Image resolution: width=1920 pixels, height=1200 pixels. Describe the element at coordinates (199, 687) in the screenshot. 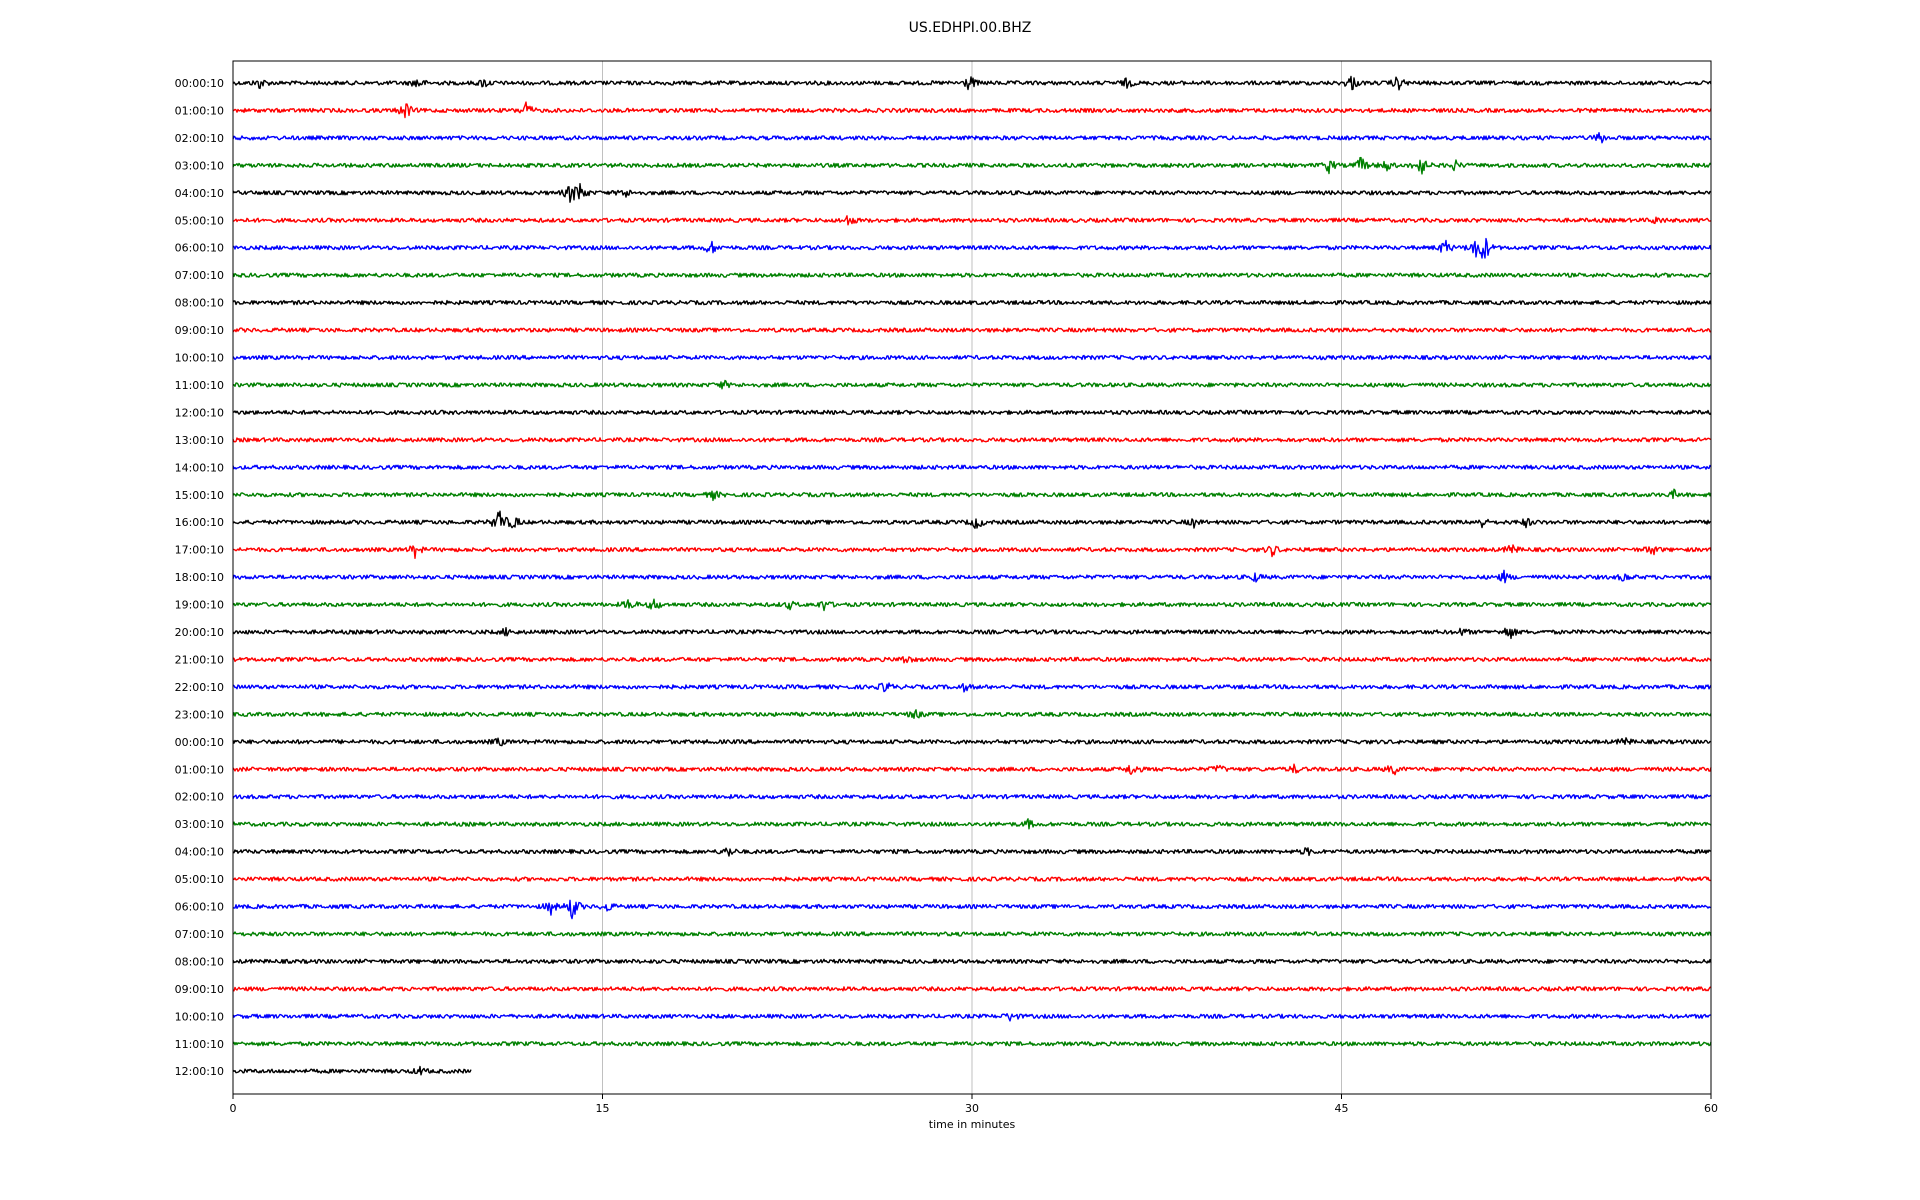

I see `row-time-label: 22:00:10` at that location.